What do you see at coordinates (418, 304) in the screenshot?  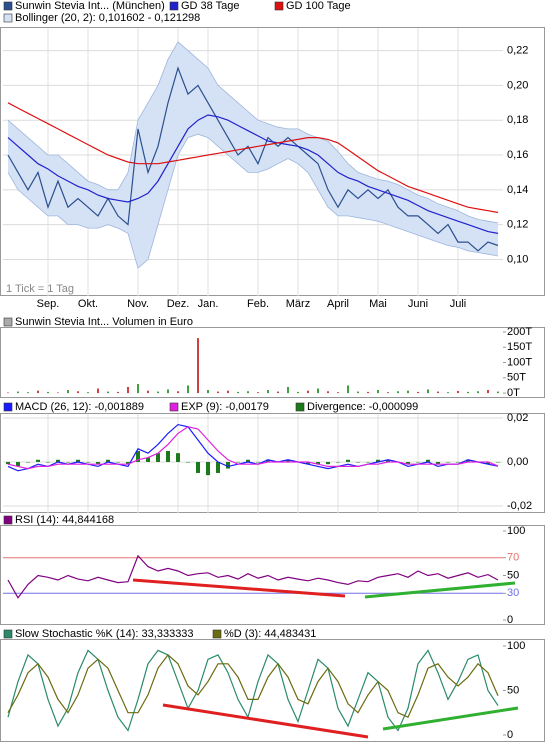 I see `x-tick-label: Juni` at bounding box center [418, 304].